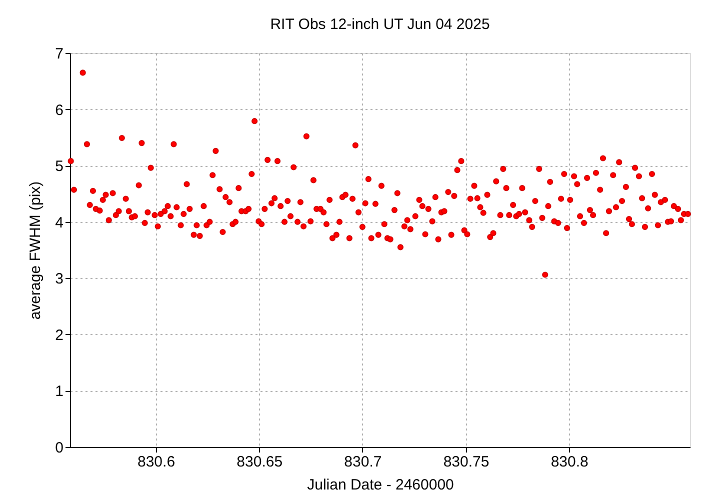 The image size is (720, 504). Describe the element at coordinates (59, 335) in the screenshot. I see `y-tick-label: 2` at that location.